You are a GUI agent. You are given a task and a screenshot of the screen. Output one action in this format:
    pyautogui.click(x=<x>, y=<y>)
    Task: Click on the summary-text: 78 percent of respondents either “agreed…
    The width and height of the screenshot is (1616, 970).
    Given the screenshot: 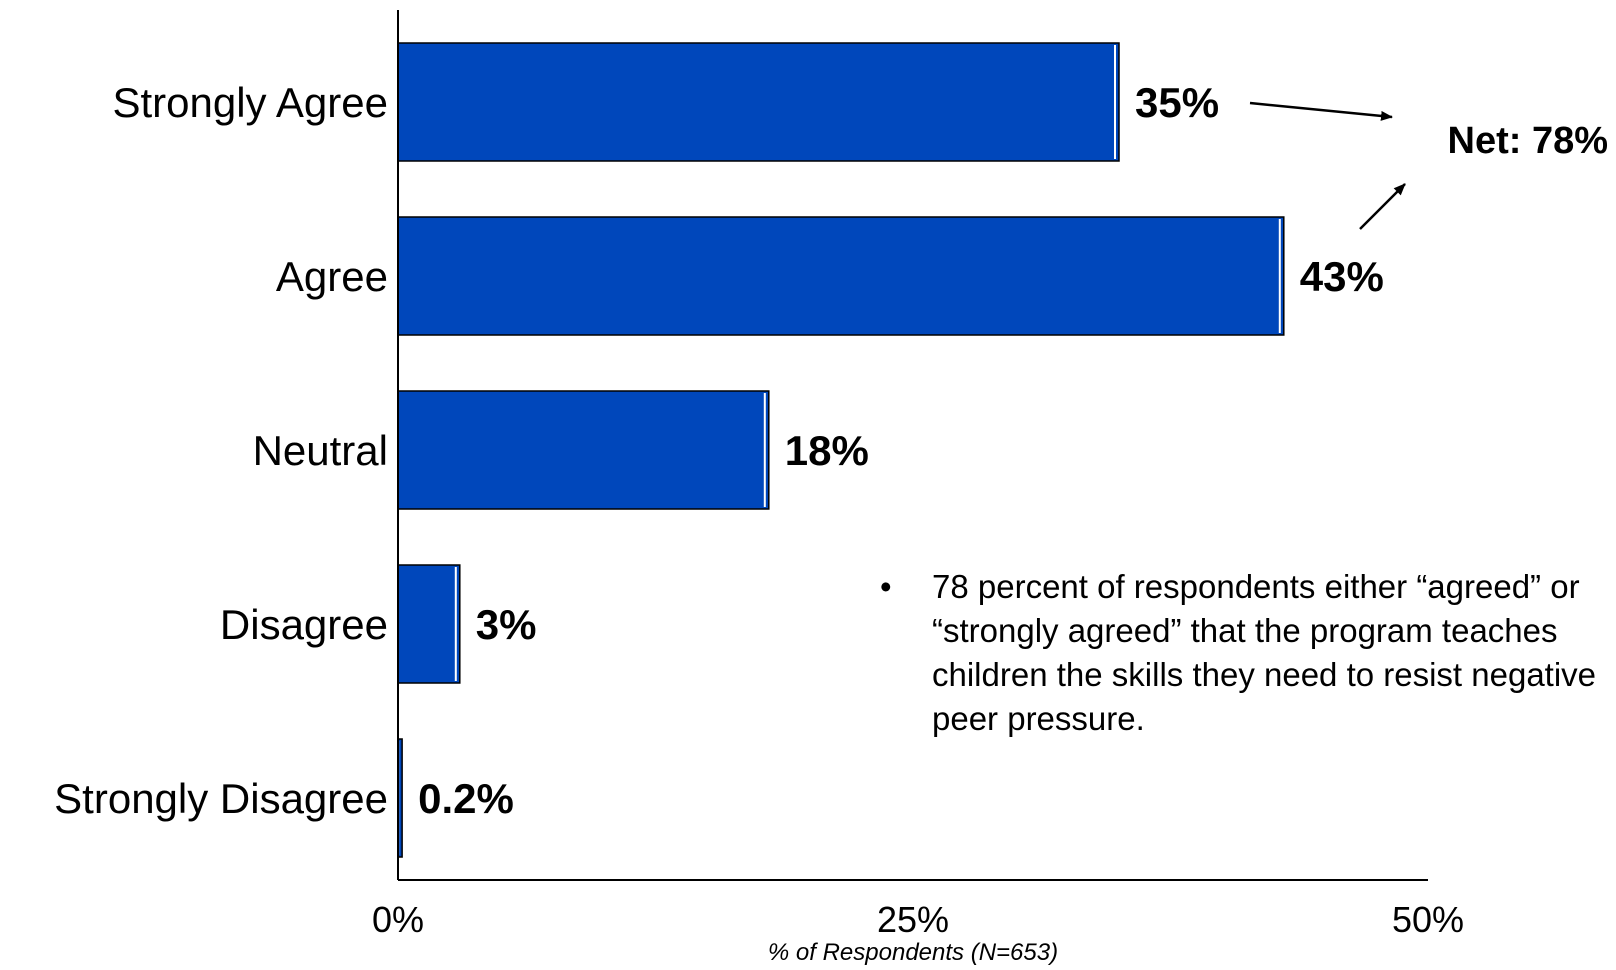 What is the action you would take?
    pyautogui.click(x=1264, y=652)
    